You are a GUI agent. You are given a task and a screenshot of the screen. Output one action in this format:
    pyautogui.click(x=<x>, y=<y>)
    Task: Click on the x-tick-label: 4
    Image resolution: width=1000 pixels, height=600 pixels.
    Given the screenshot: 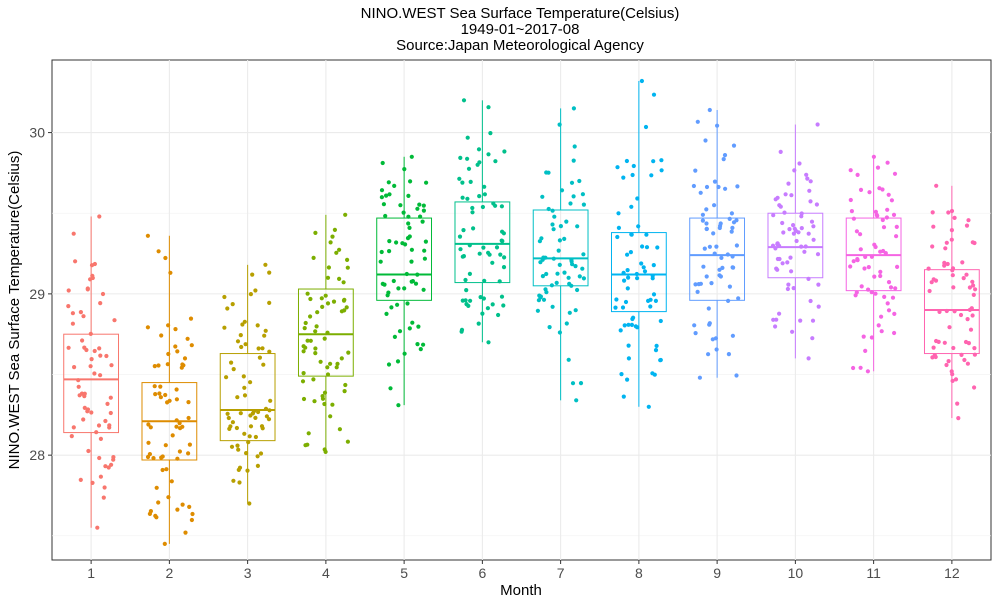 What is the action you would take?
    pyautogui.click(x=326, y=573)
    